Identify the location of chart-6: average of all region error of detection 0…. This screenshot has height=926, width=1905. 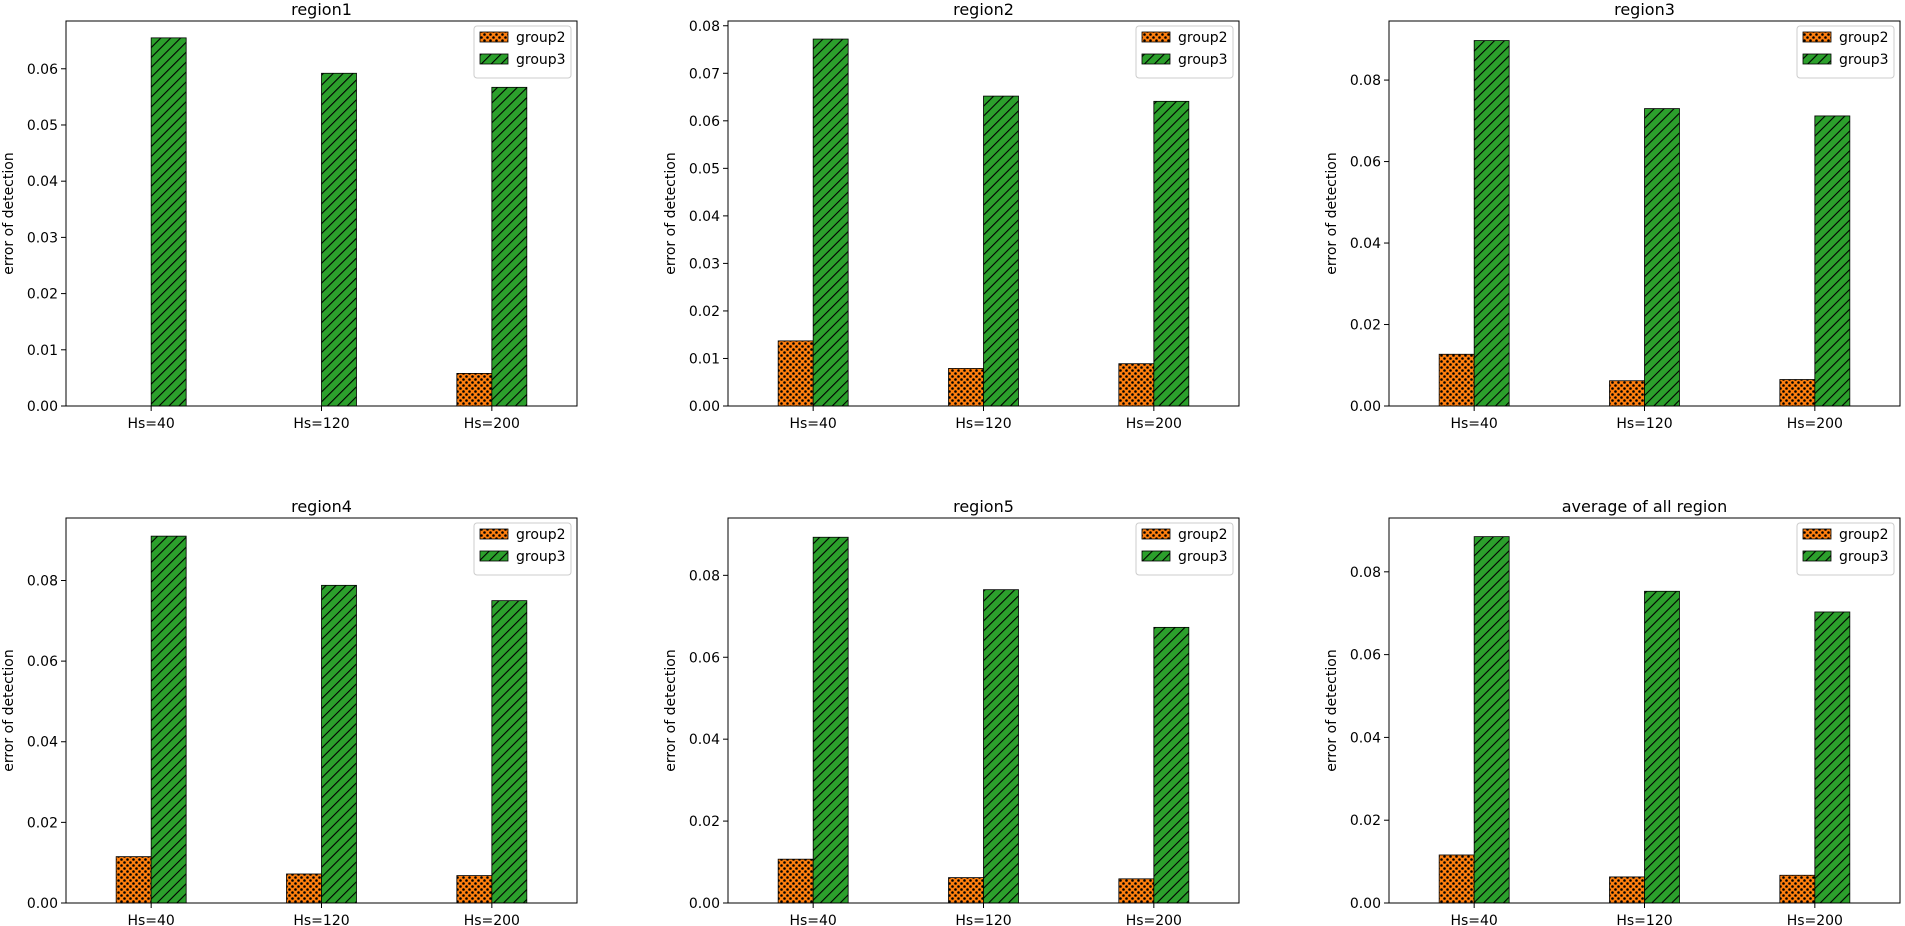
(1612, 711).